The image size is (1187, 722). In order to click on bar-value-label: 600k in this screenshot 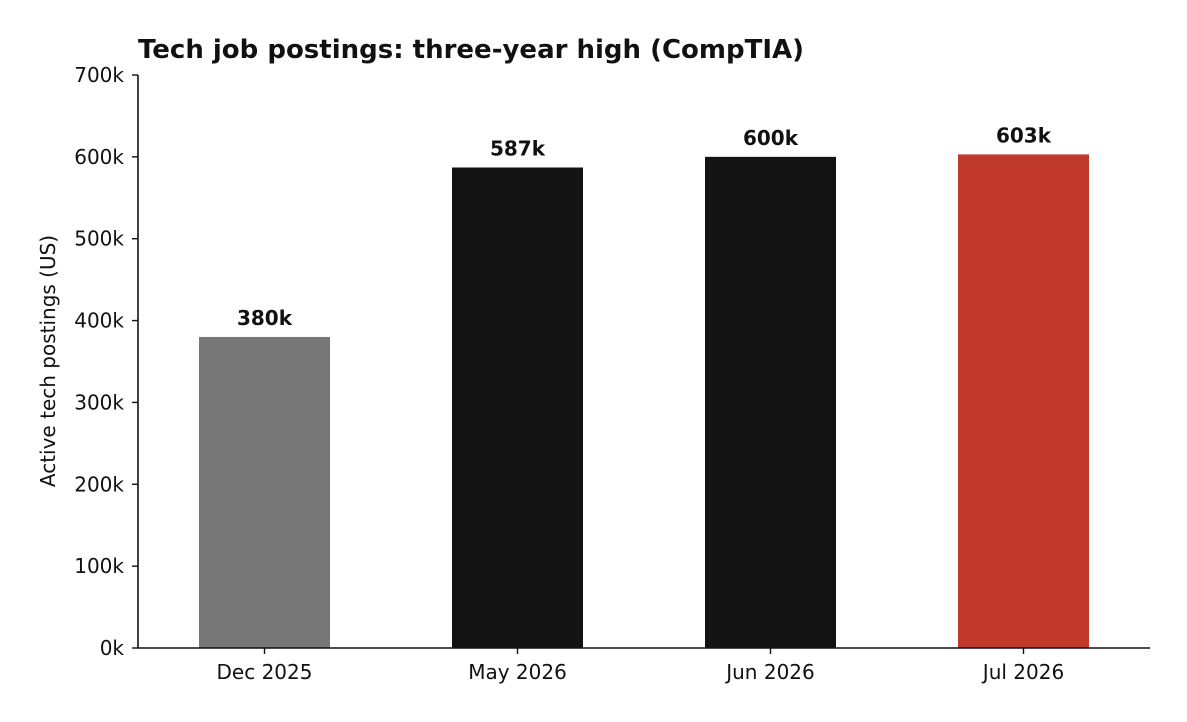, I will do `click(771, 138)`.